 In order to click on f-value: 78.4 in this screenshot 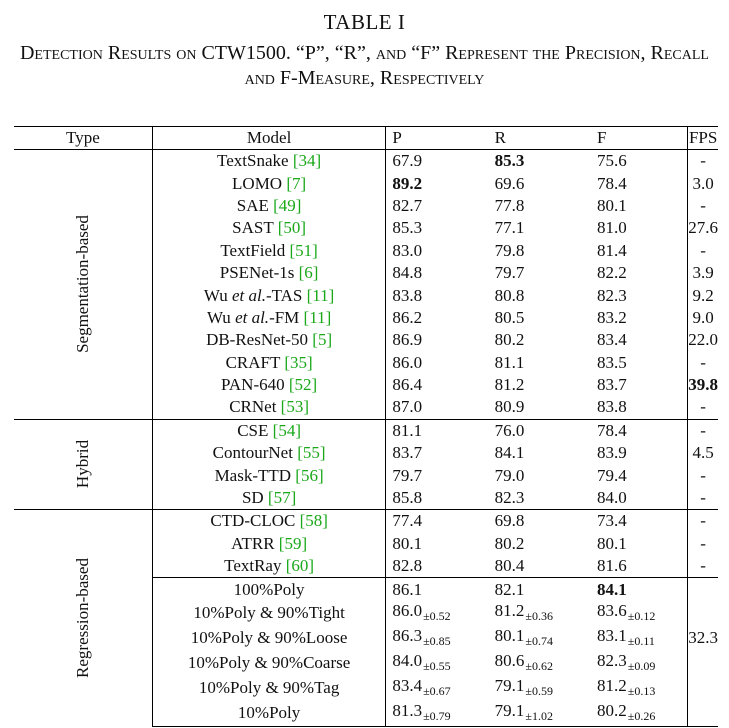, I will do `click(612, 430)`.